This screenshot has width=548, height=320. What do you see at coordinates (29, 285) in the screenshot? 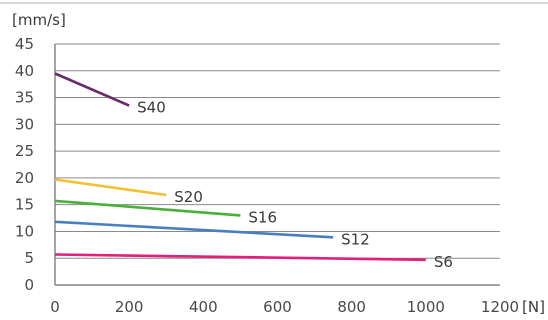
I see `y-tick-label: 0` at bounding box center [29, 285].